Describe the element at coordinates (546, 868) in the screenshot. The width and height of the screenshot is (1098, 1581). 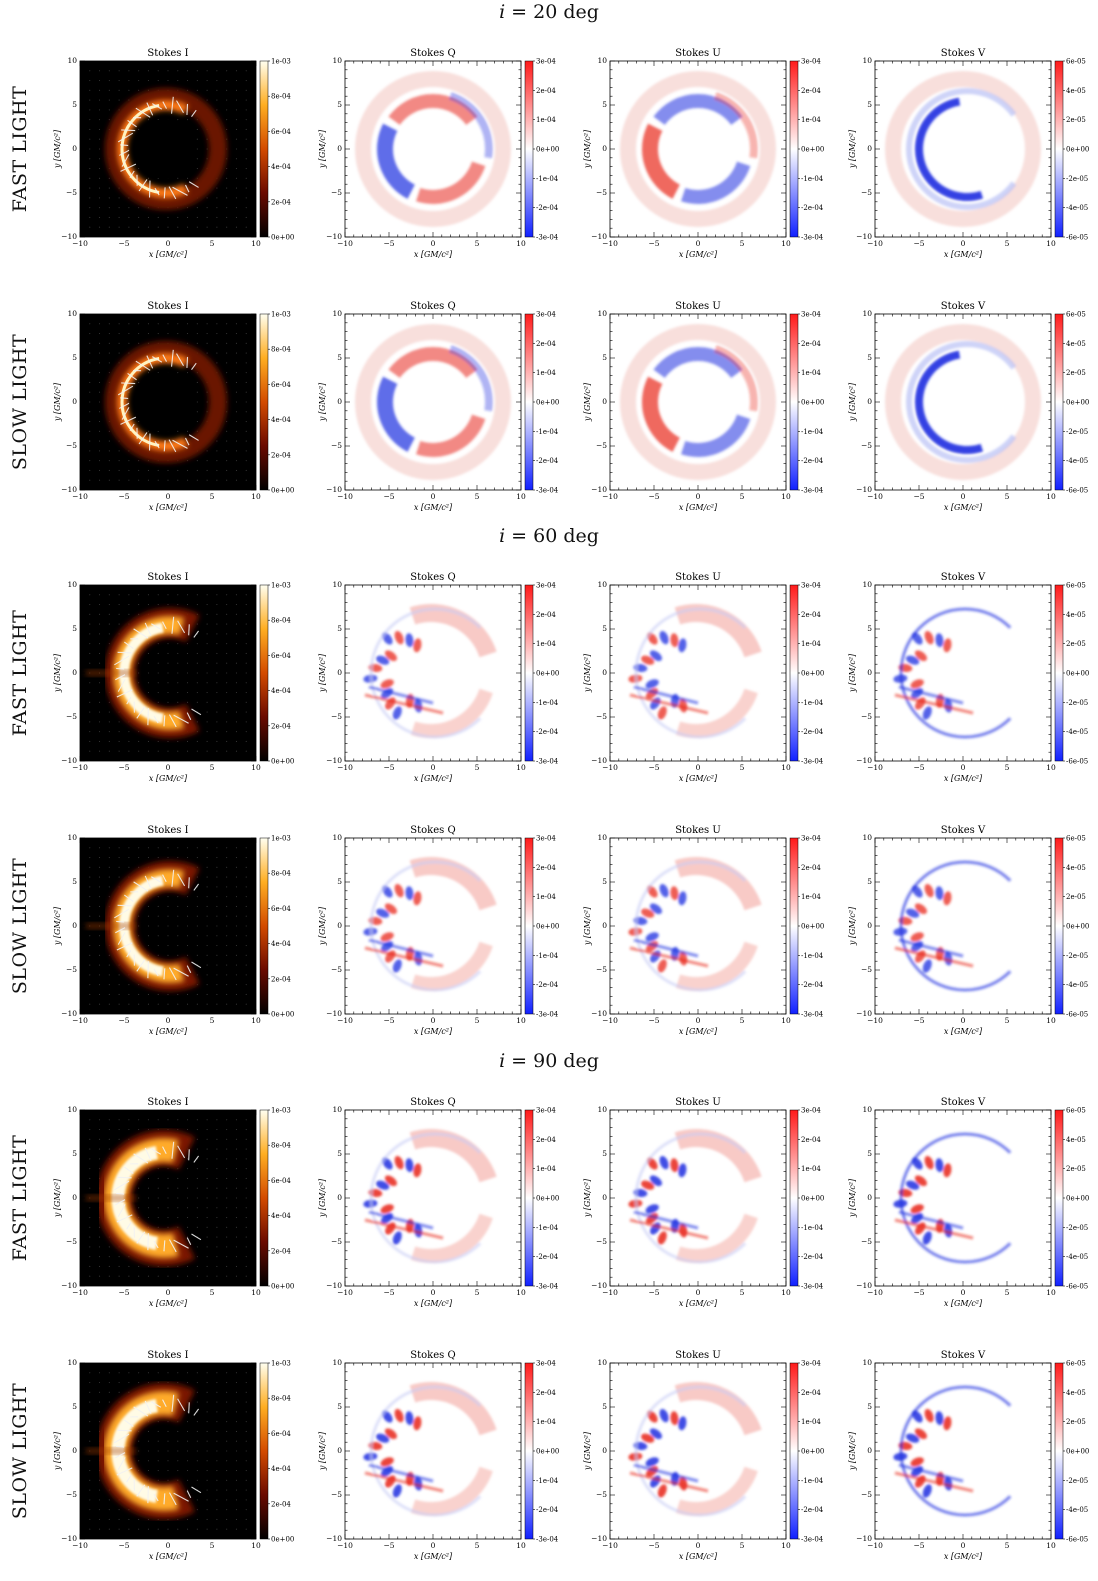
I see `colorbar-tick-label: 2e-04` at that location.